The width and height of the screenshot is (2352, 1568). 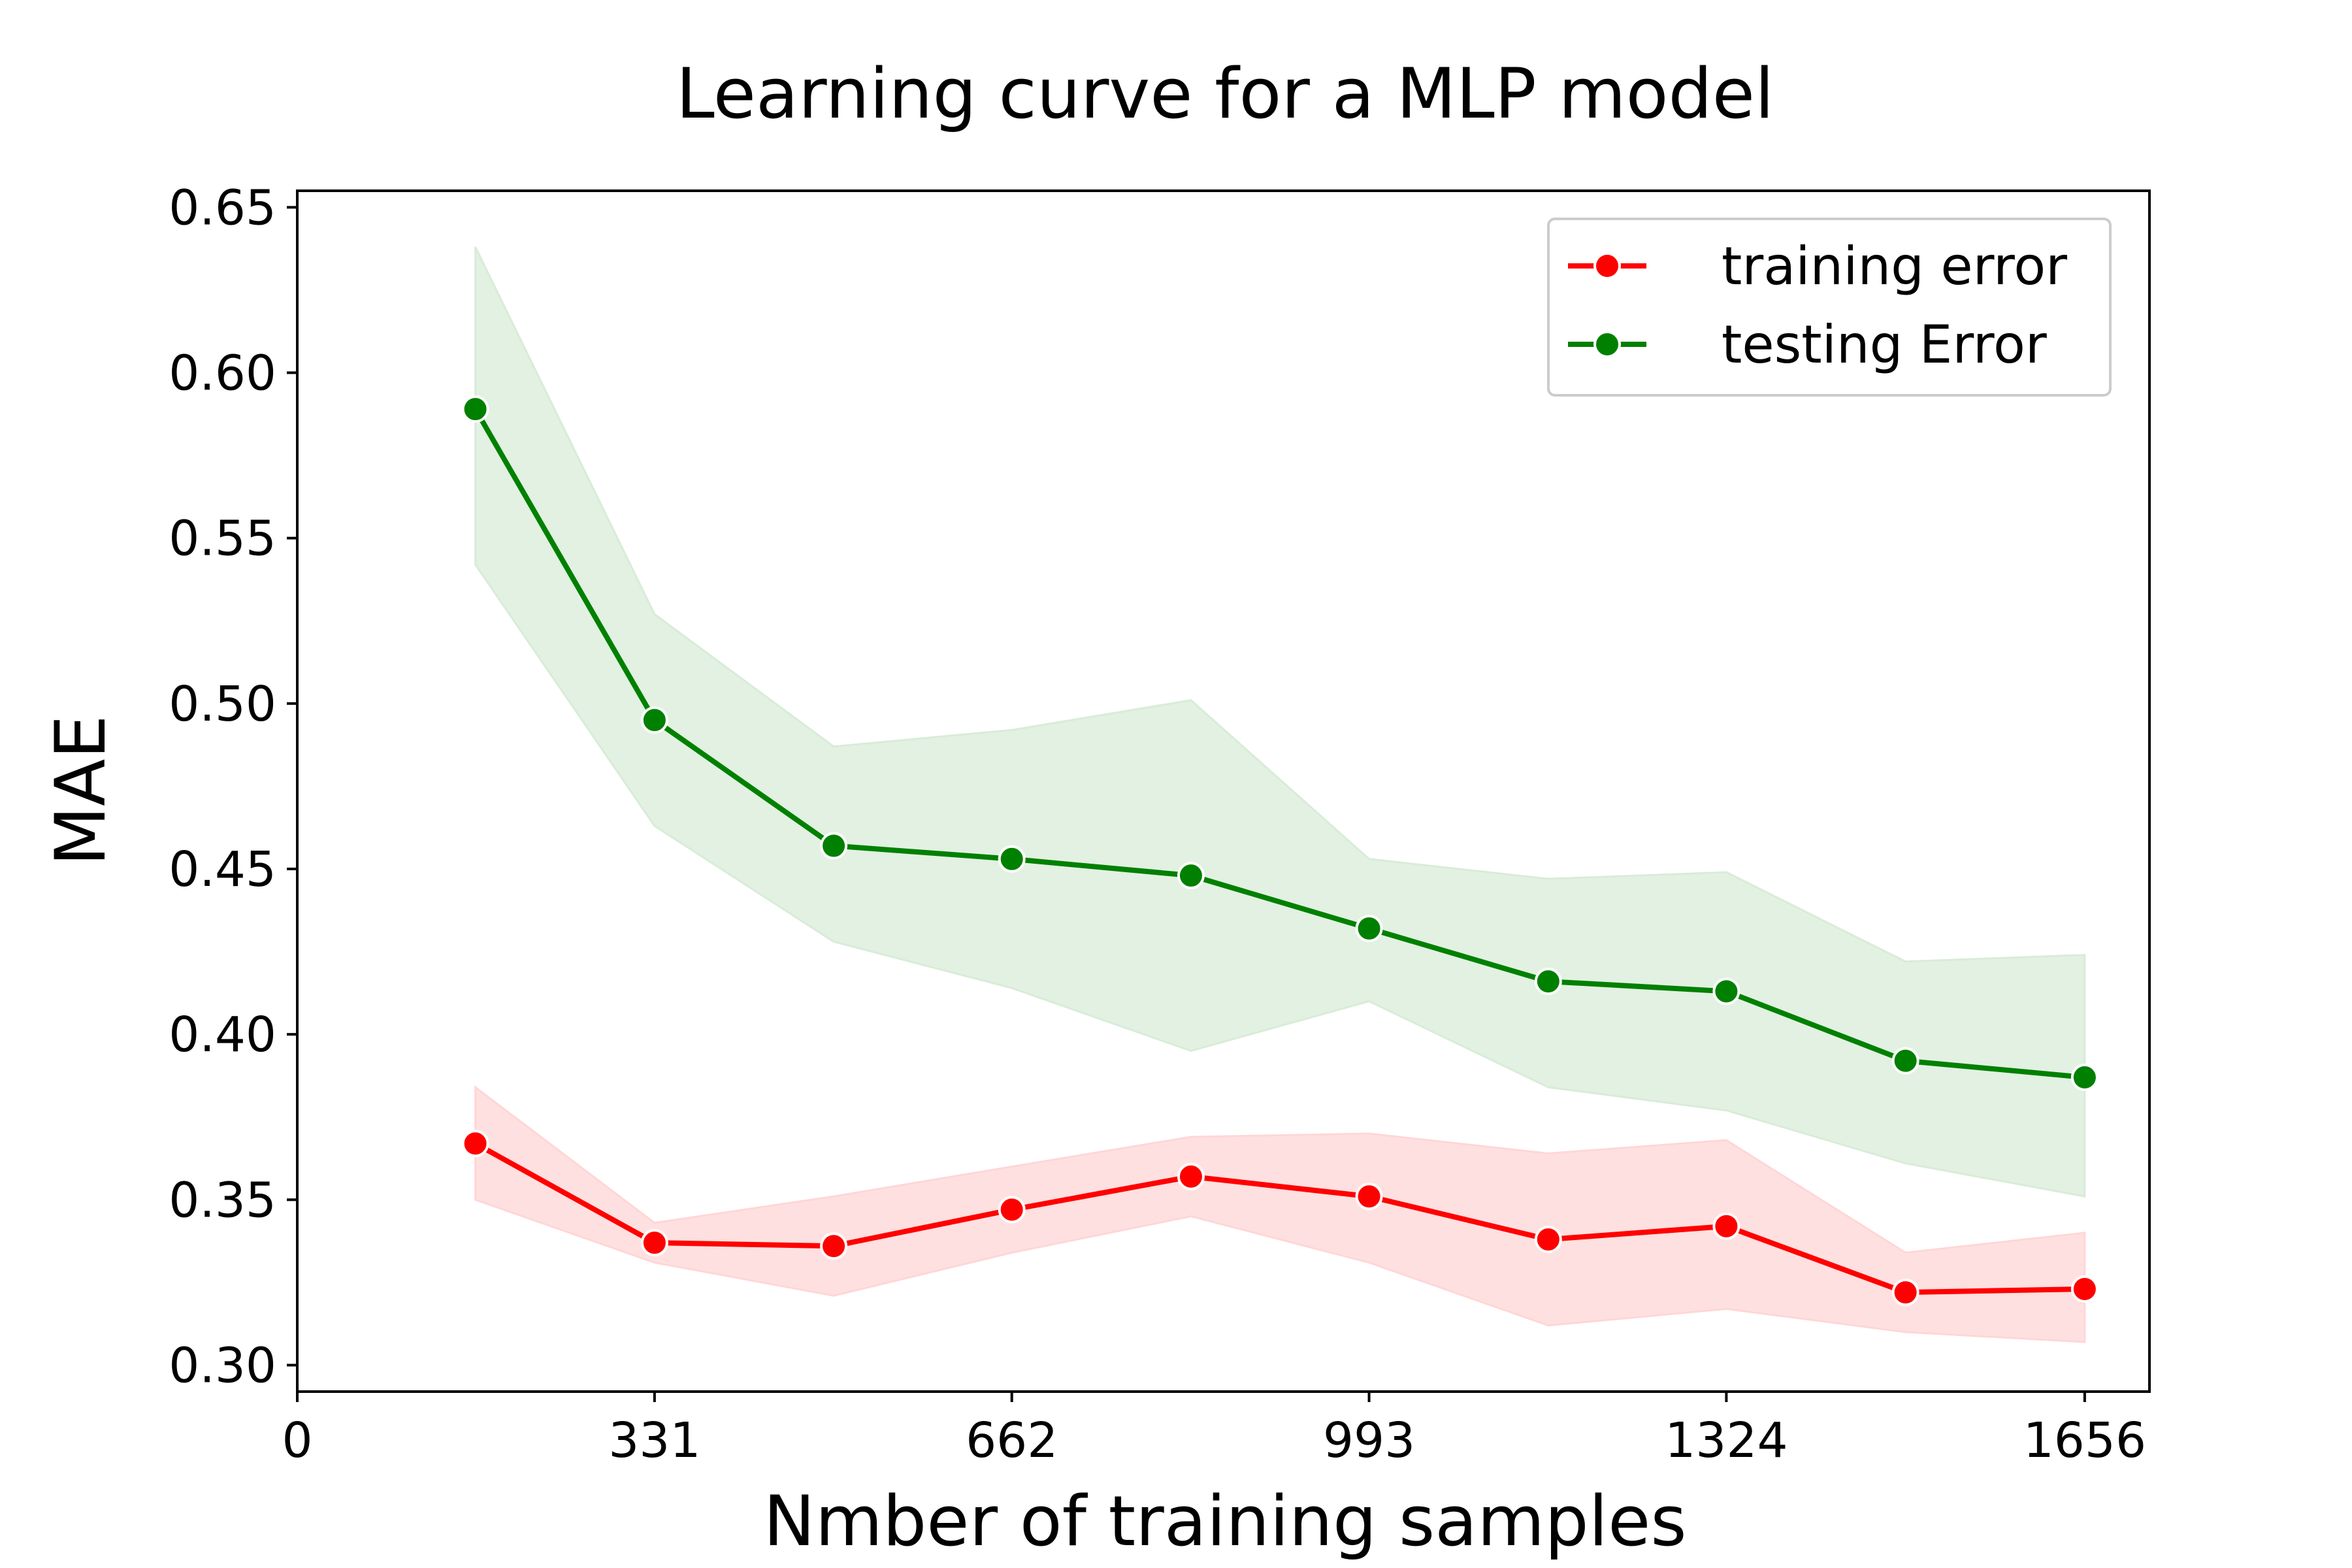 I want to click on y-tick-label-6: 0.60, so click(x=222, y=373).